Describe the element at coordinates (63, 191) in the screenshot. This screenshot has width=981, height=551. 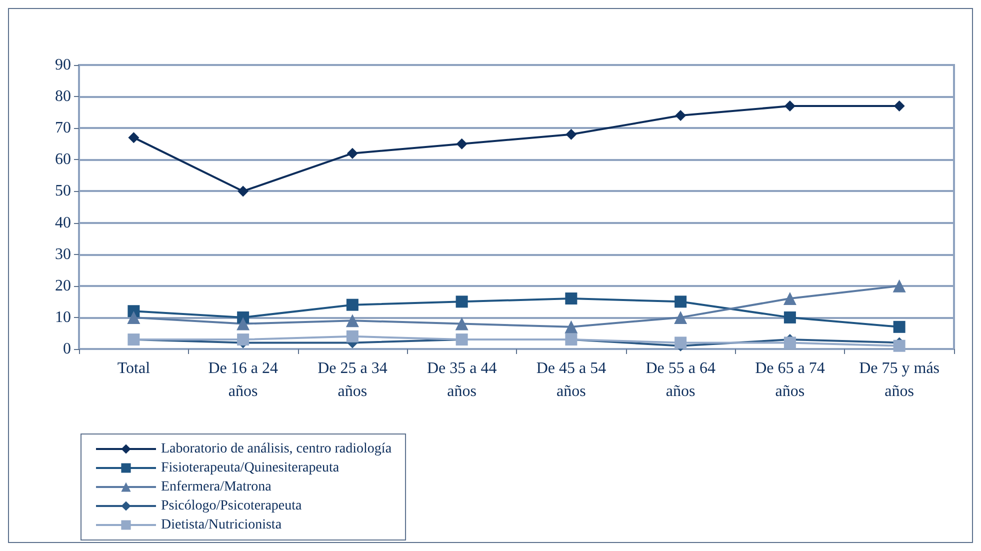
I see `y-tick-label: 50` at that location.